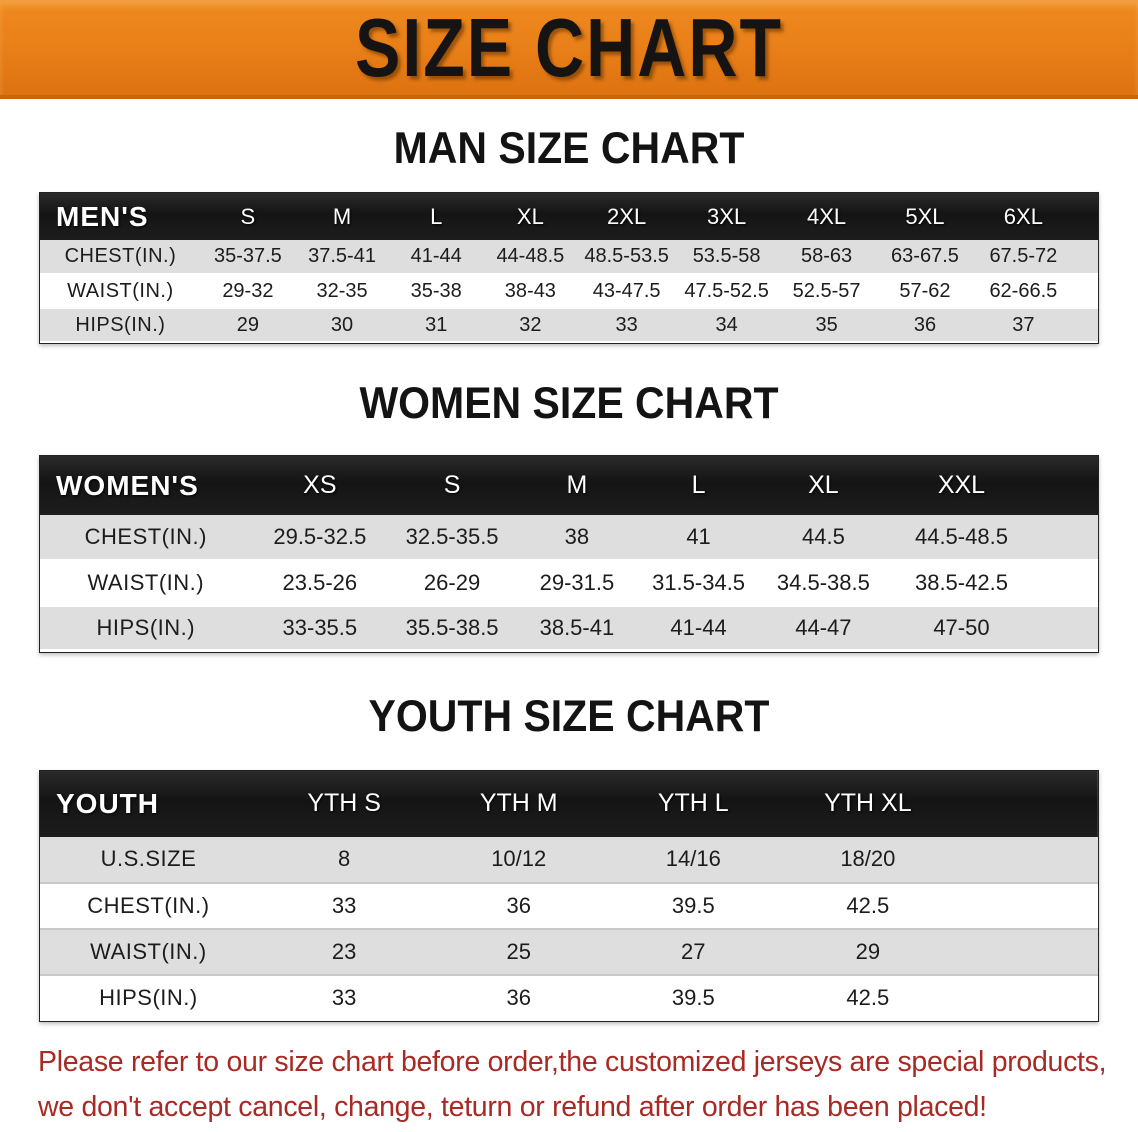 This screenshot has width=1138, height=1132. Describe the element at coordinates (320, 582) in the screenshot. I see `size-cell: 23.5-26` at that location.